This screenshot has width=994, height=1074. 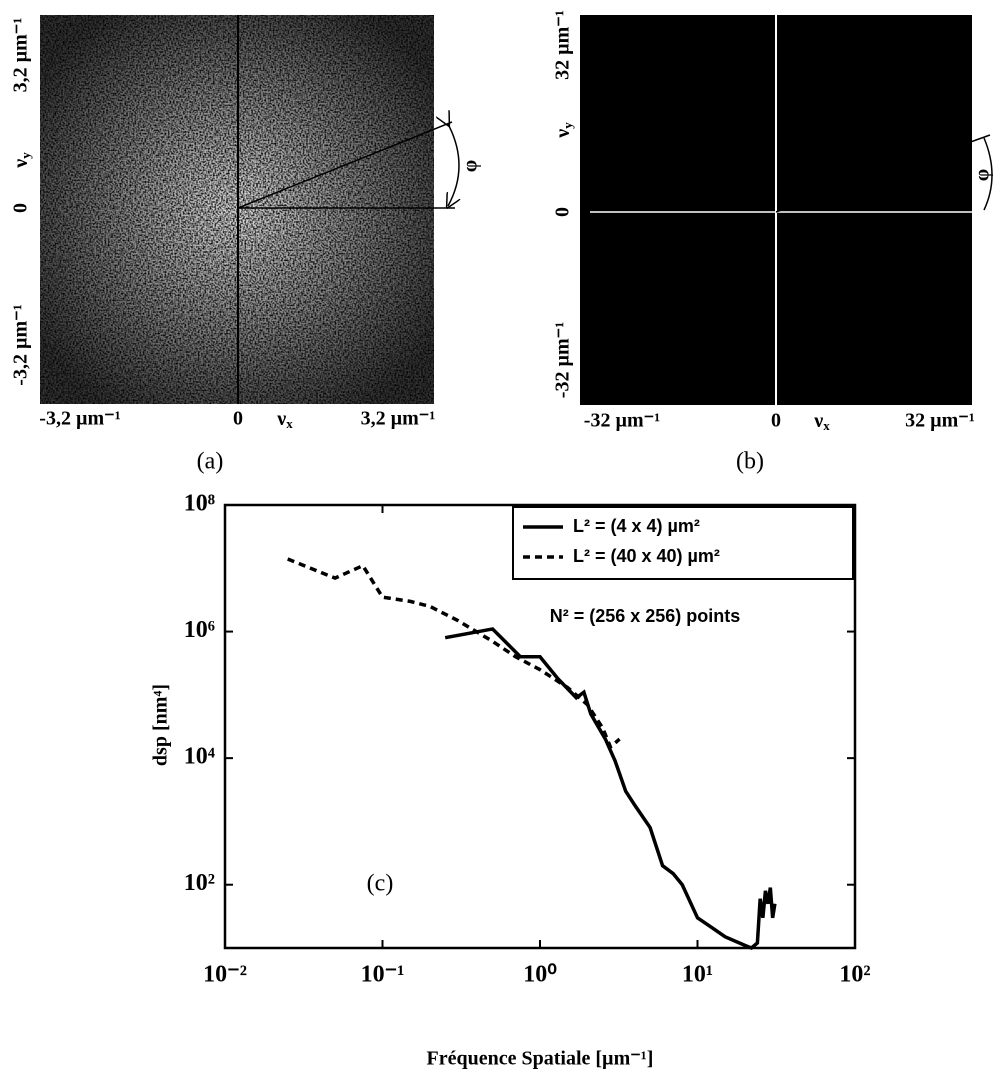 What do you see at coordinates (199, 504) in the screenshot?
I see `y-tick-label: 10⁸` at bounding box center [199, 504].